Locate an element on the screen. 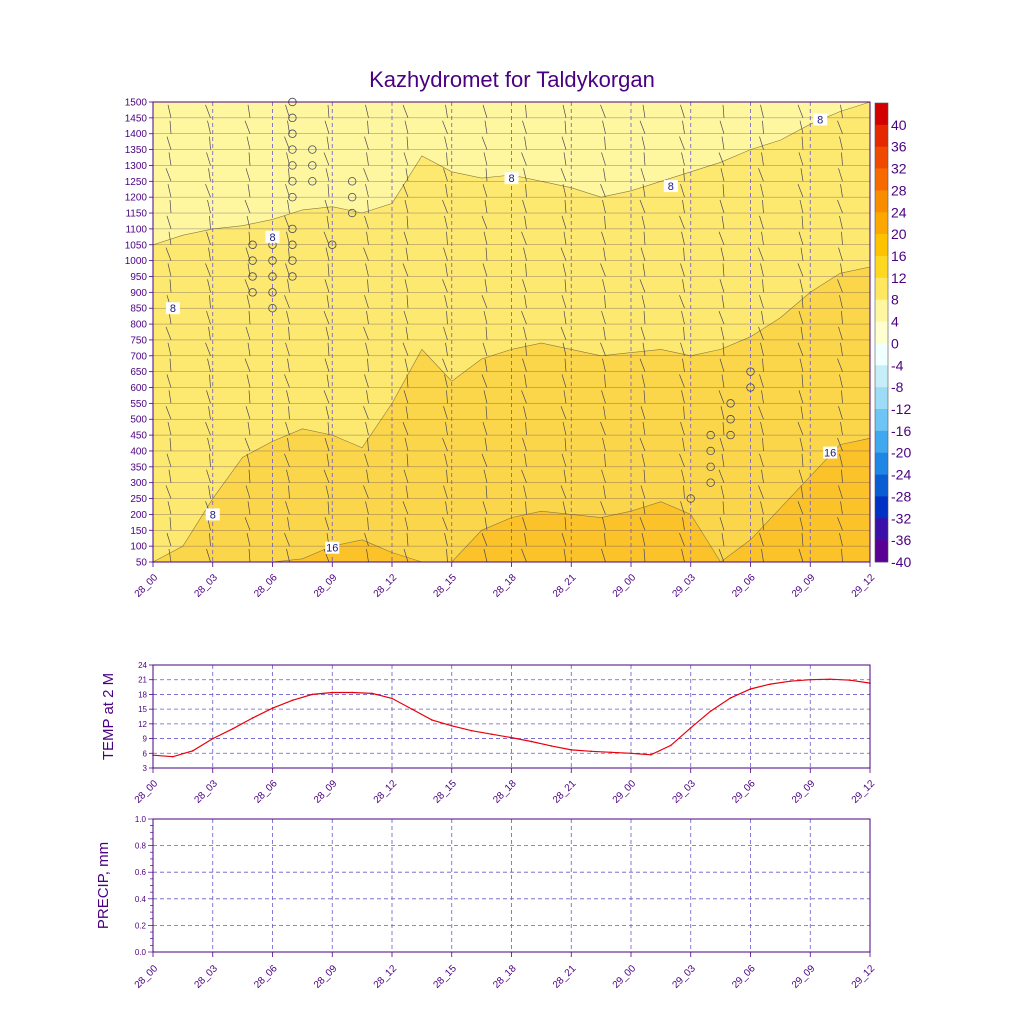  precip-x-tick-label: 29_03 is located at coordinates (684, 977).